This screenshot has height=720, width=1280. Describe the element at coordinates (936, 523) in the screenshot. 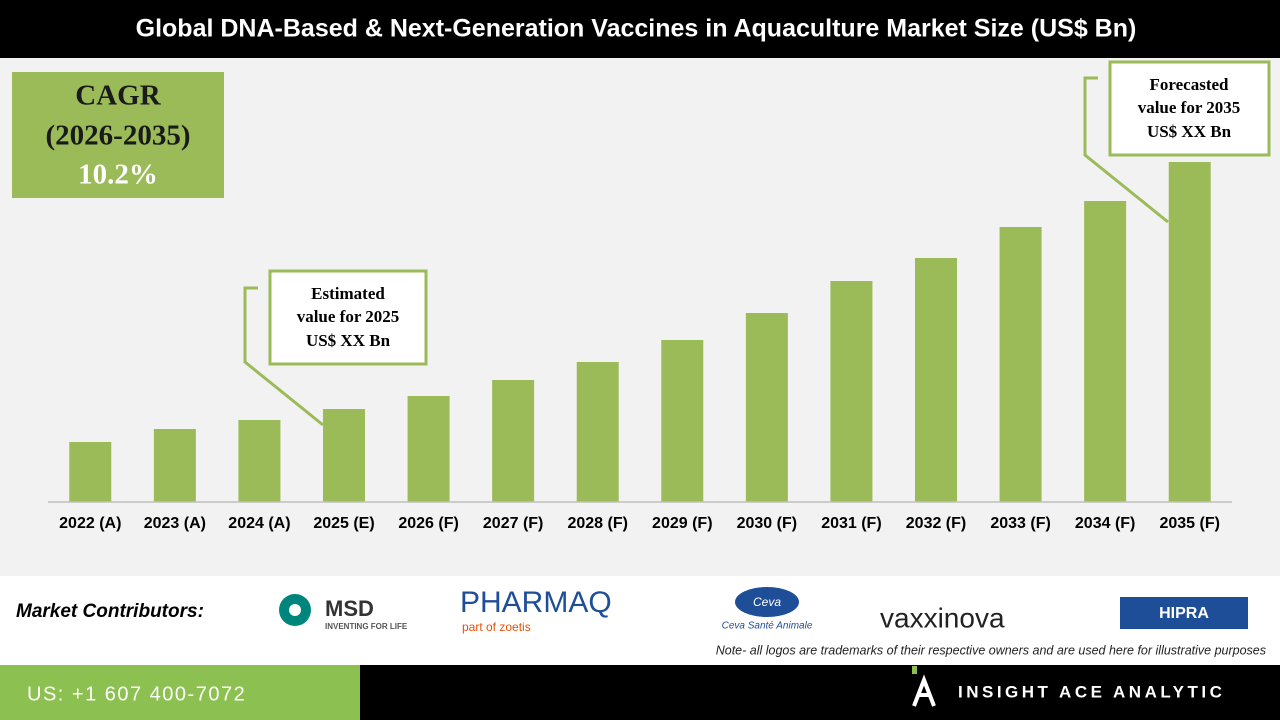

I see `x-tick-label: 2032 (F)` at that location.